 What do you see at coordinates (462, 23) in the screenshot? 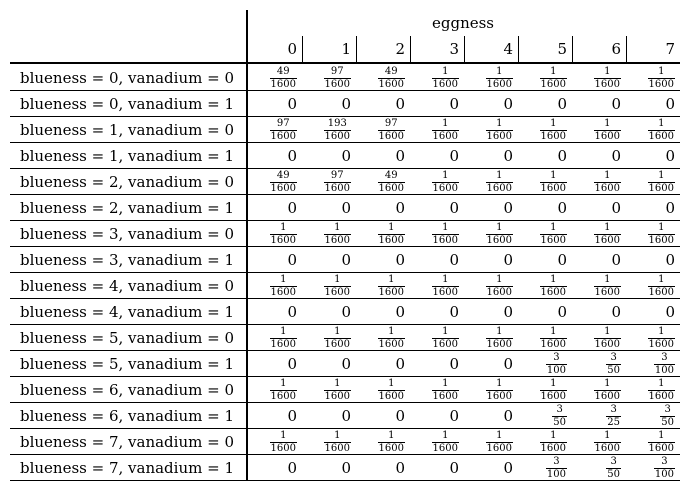
I see `column-group-title: eggness` at bounding box center [462, 23].